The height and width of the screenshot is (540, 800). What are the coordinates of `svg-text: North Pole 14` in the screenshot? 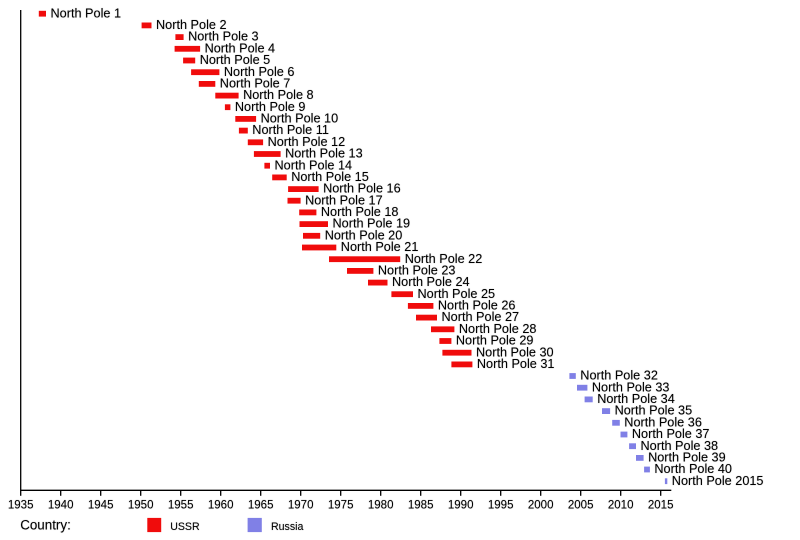 It's located at (314, 165).